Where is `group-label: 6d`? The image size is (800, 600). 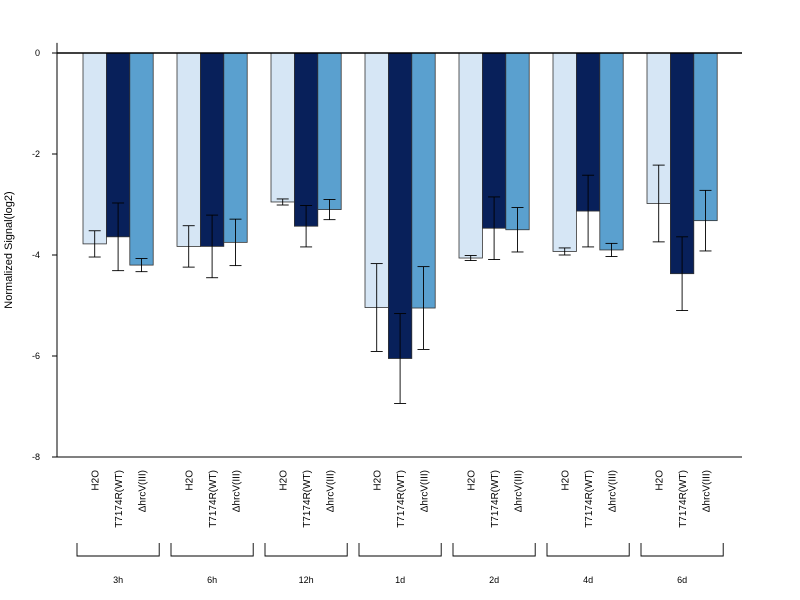
group-label: 6d is located at coordinates (682, 580).